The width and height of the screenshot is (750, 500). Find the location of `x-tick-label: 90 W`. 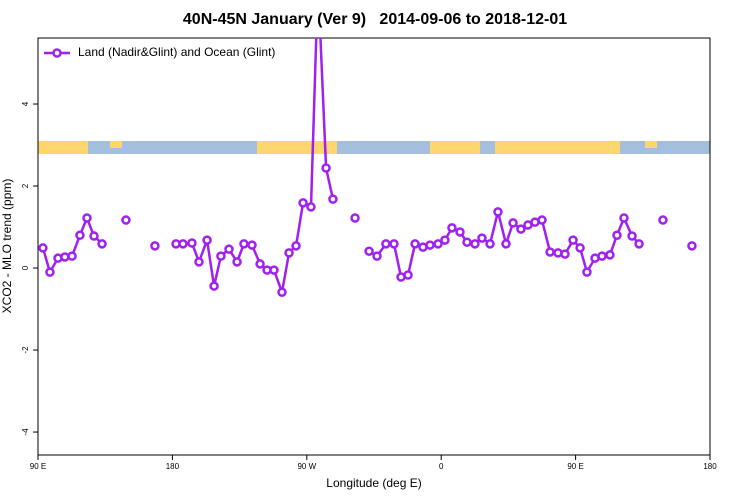

x-tick-label: 90 W is located at coordinates (306, 466).